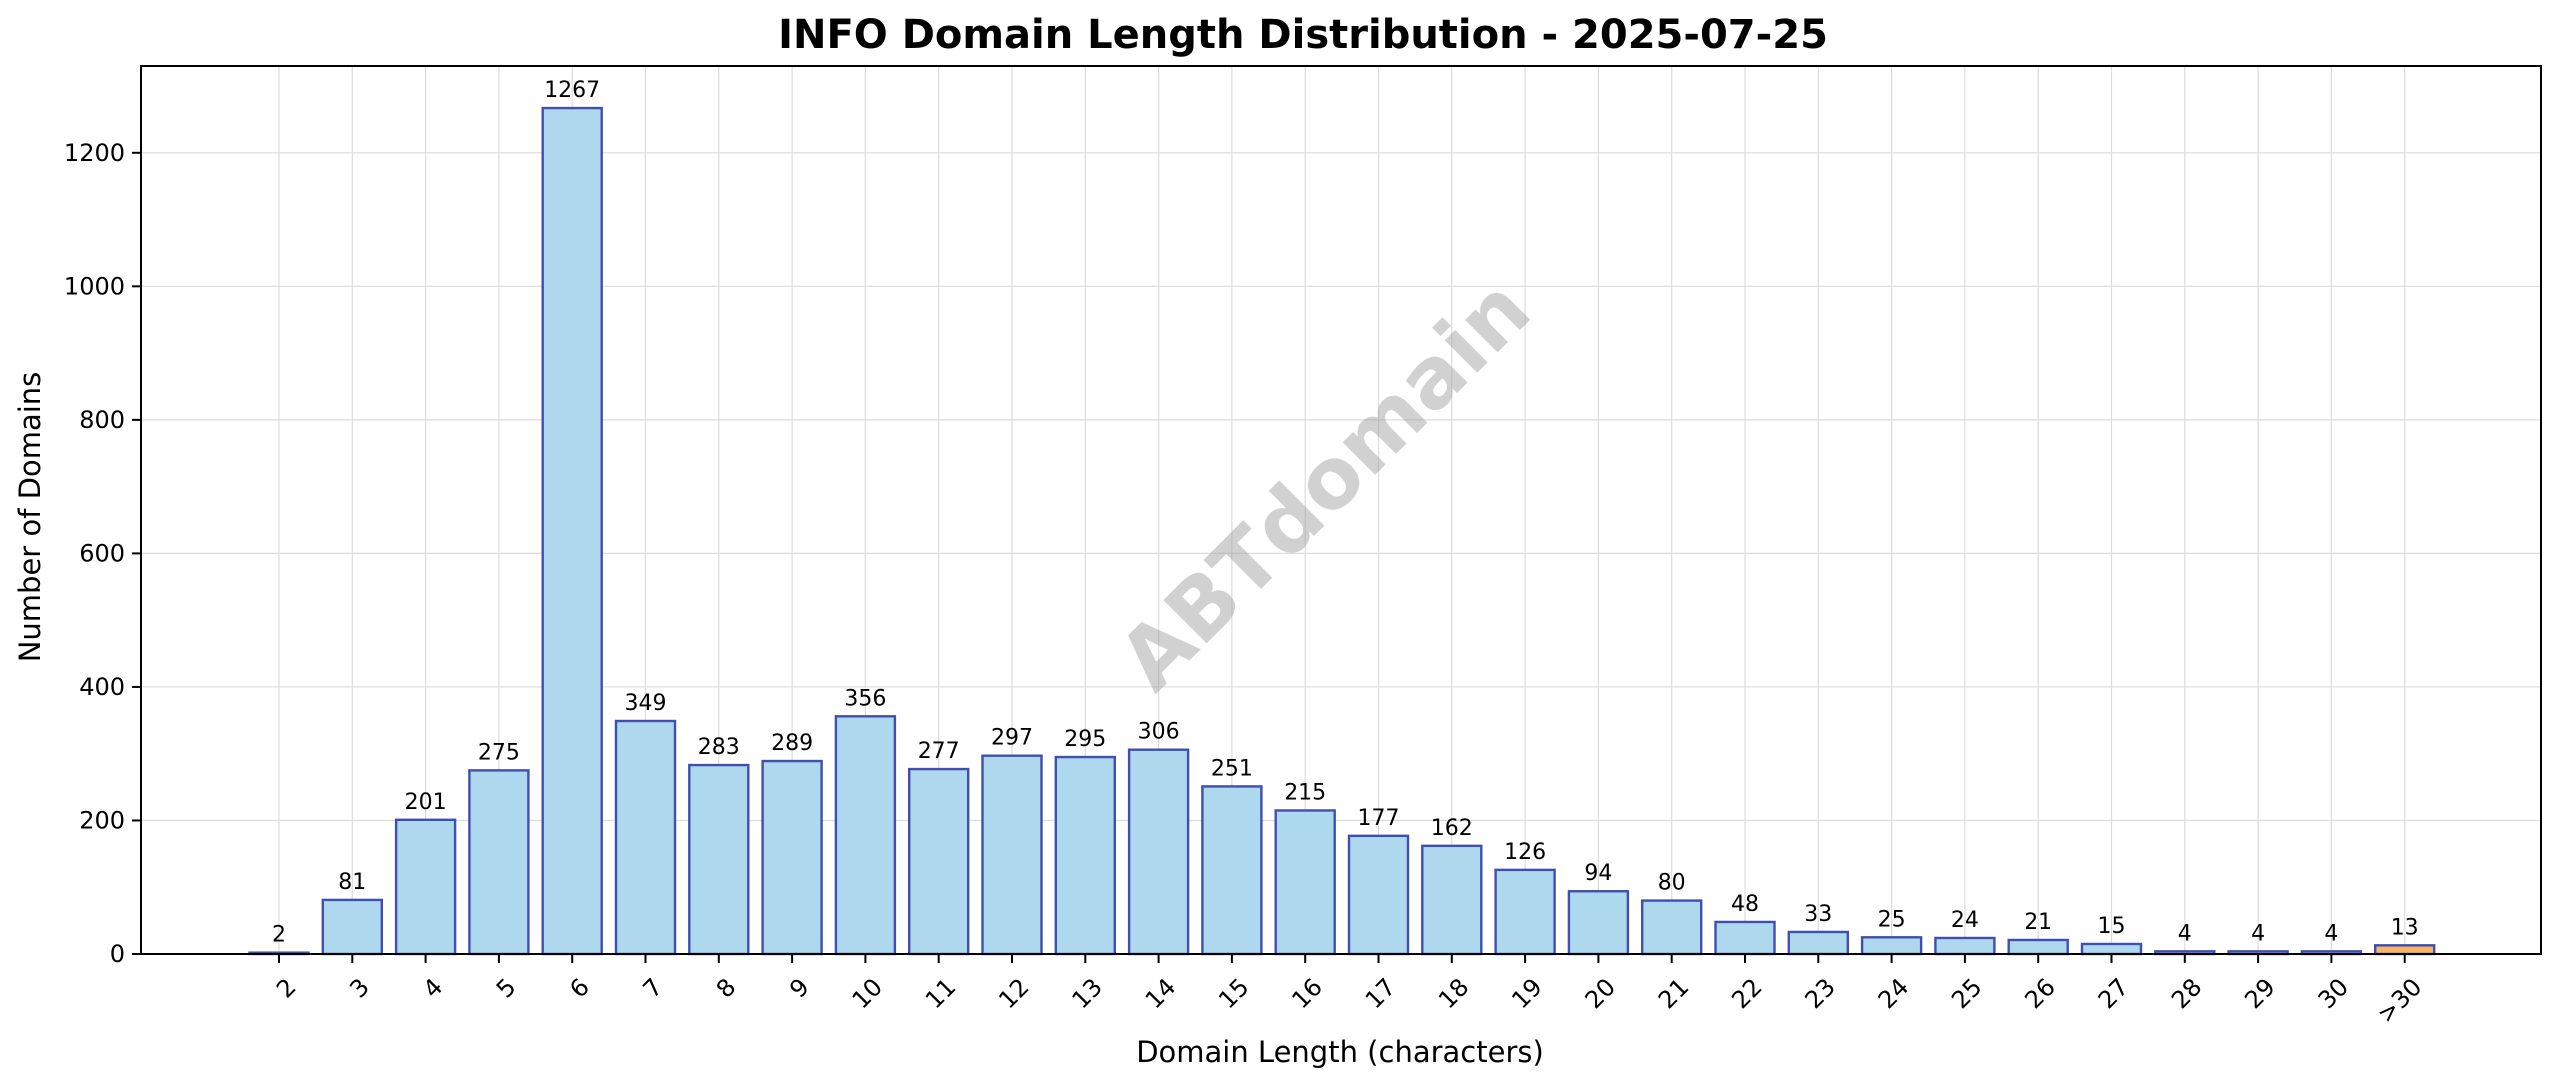 The width and height of the screenshot is (2560, 1087). I want to click on data-label-29: 4, so click(2258, 933).